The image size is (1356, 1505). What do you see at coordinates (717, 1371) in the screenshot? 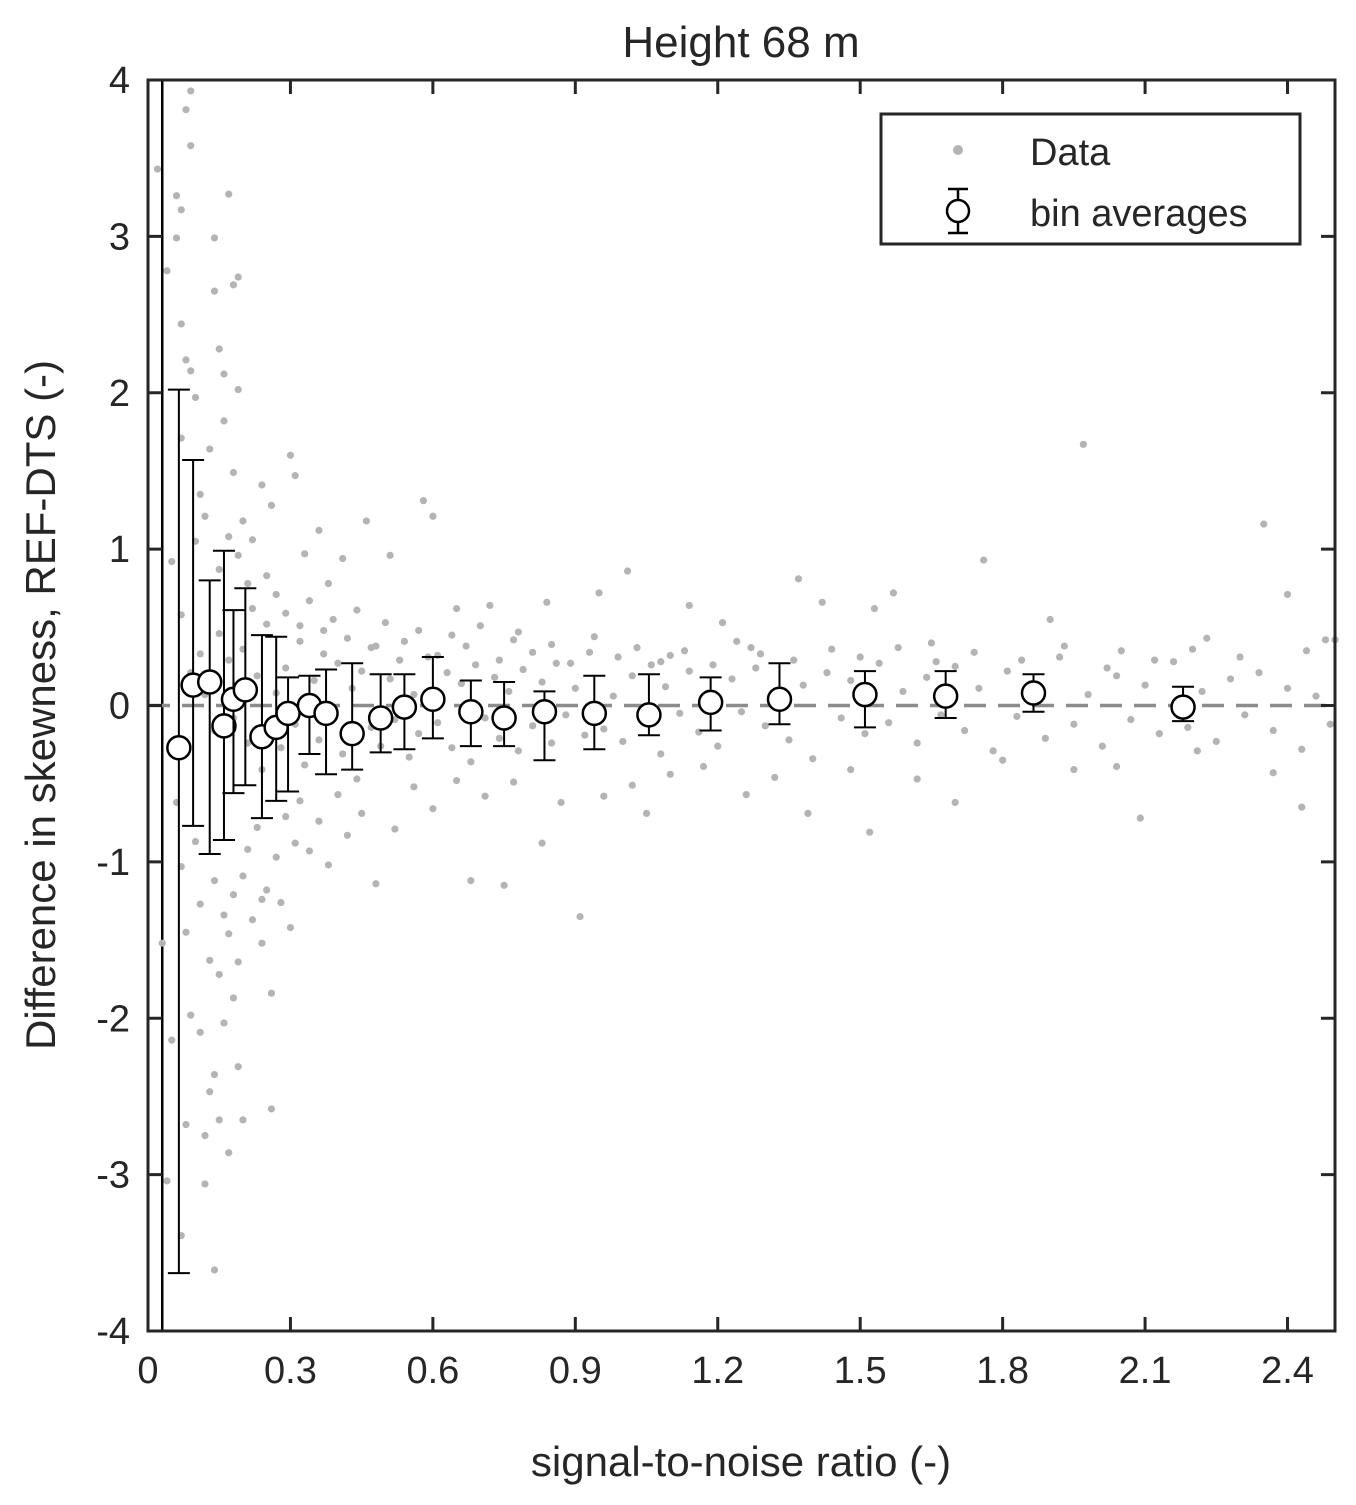
I see `x-tick-label: 1.2` at bounding box center [717, 1371].